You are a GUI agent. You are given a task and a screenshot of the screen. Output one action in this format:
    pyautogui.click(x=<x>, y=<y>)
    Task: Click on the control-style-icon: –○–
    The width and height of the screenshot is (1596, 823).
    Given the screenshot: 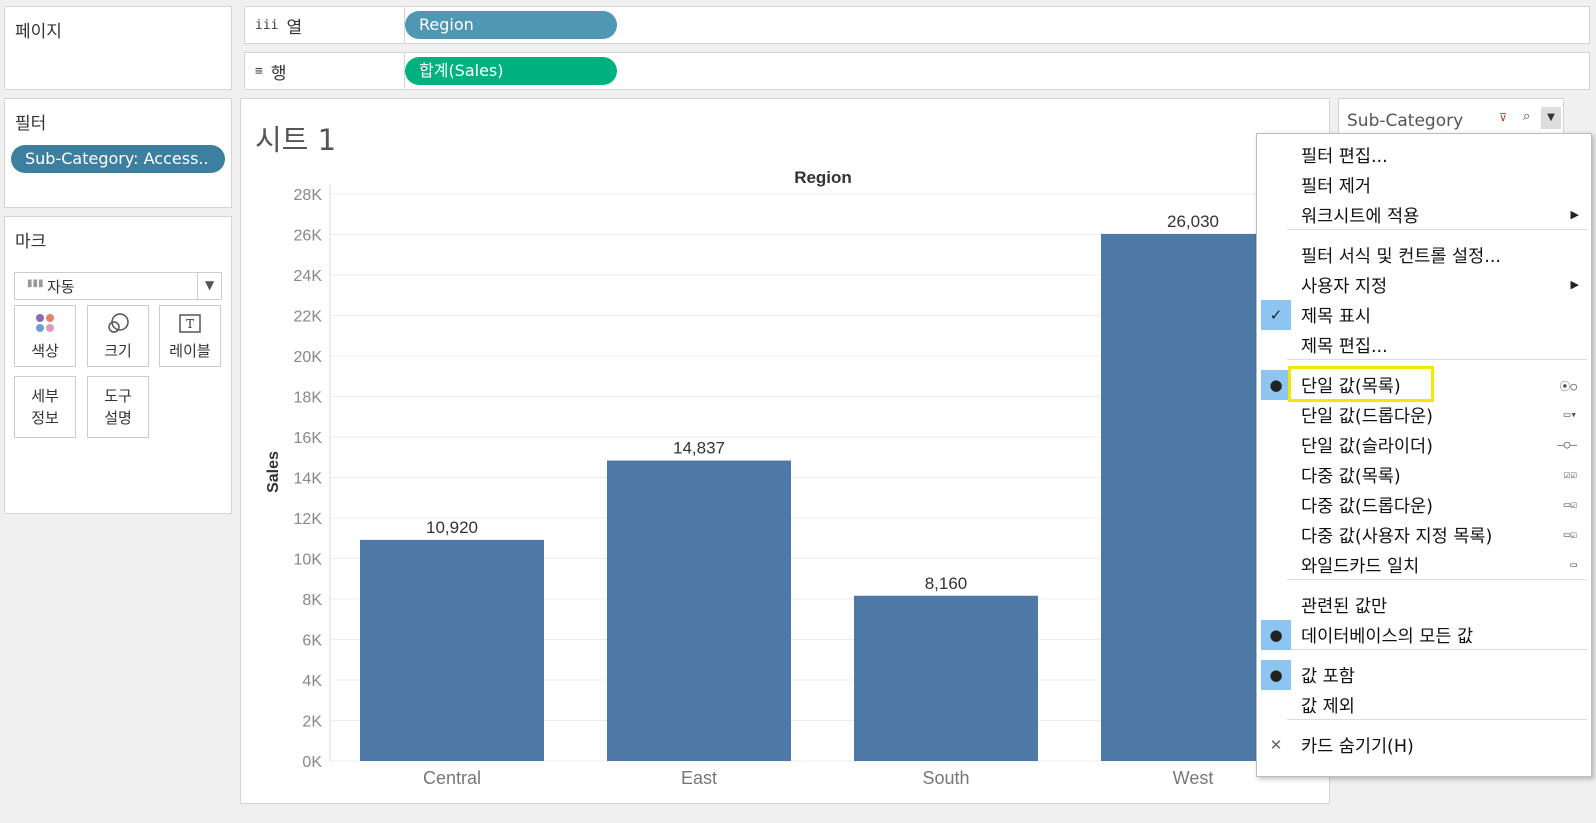 What is the action you would take?
    pyautogui.click(x=1567, y=444)
    